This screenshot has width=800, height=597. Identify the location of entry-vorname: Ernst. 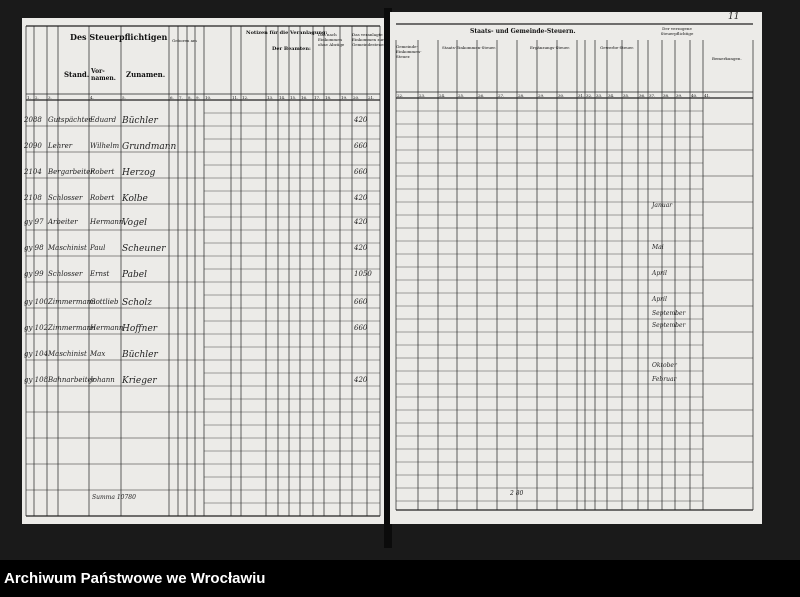
(100, 274).